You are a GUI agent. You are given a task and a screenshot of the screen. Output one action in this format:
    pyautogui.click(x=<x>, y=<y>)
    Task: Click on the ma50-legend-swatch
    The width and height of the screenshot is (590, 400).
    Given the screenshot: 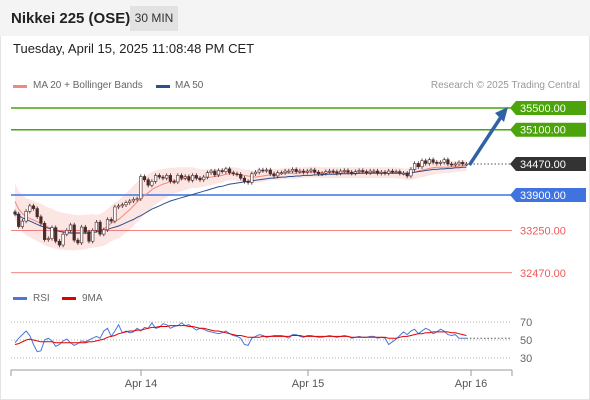 What is the action you would take?
    pyautogui.click(x=163, y=86)
    